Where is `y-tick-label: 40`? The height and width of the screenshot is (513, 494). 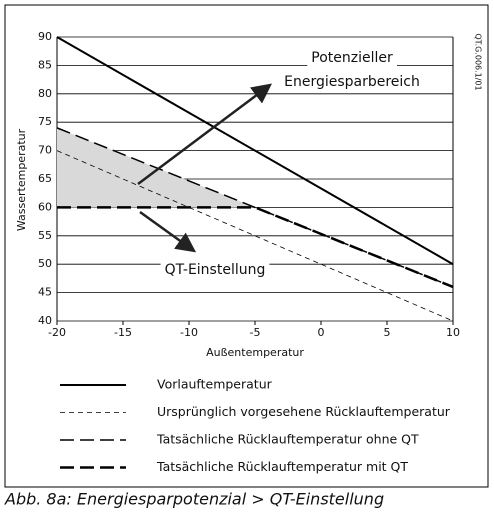 y-tick-label: 40 is located at coordinates (45, 320).